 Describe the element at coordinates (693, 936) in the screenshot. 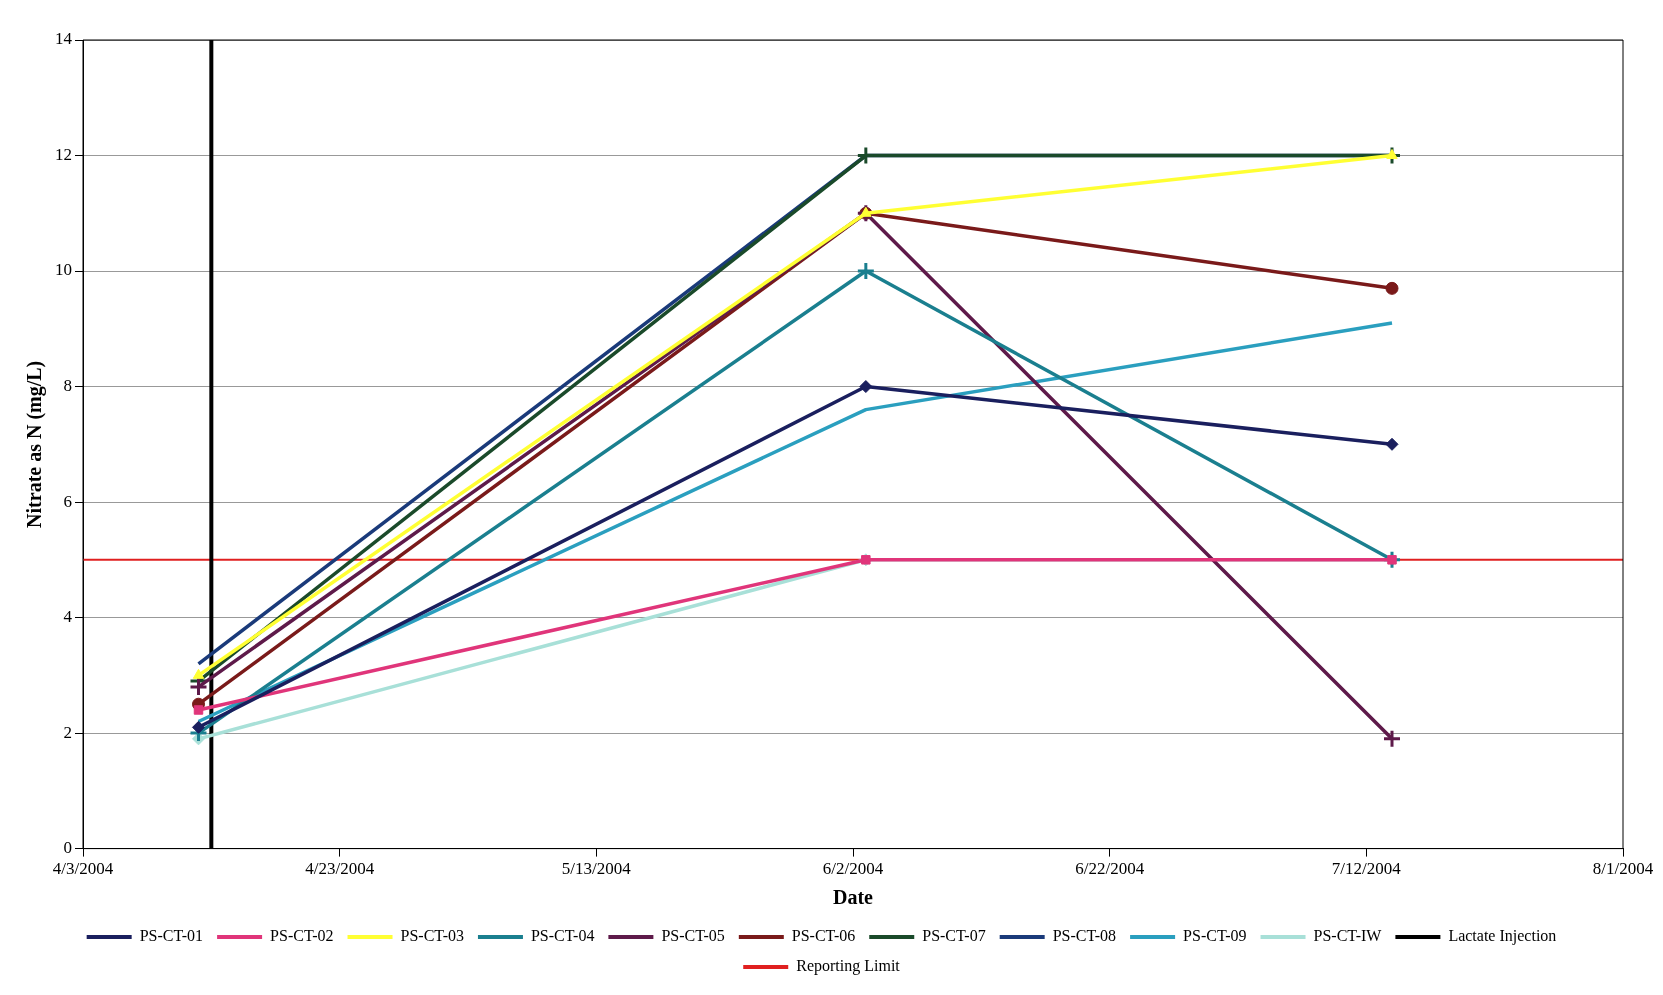

I see `legend-label: PS-CT-05` at that location.